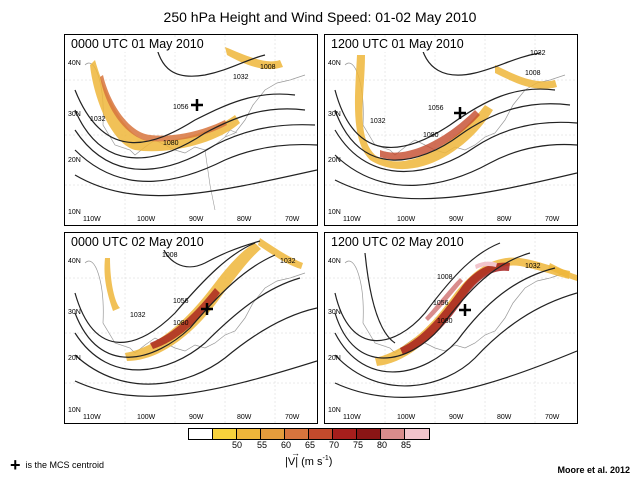 The width and height of the screenshot is (640, 480). What do you see at coordinates (262, 445) in the screenshot?
I see `colorbar-tick: 55` at bounding box center [262, 445].